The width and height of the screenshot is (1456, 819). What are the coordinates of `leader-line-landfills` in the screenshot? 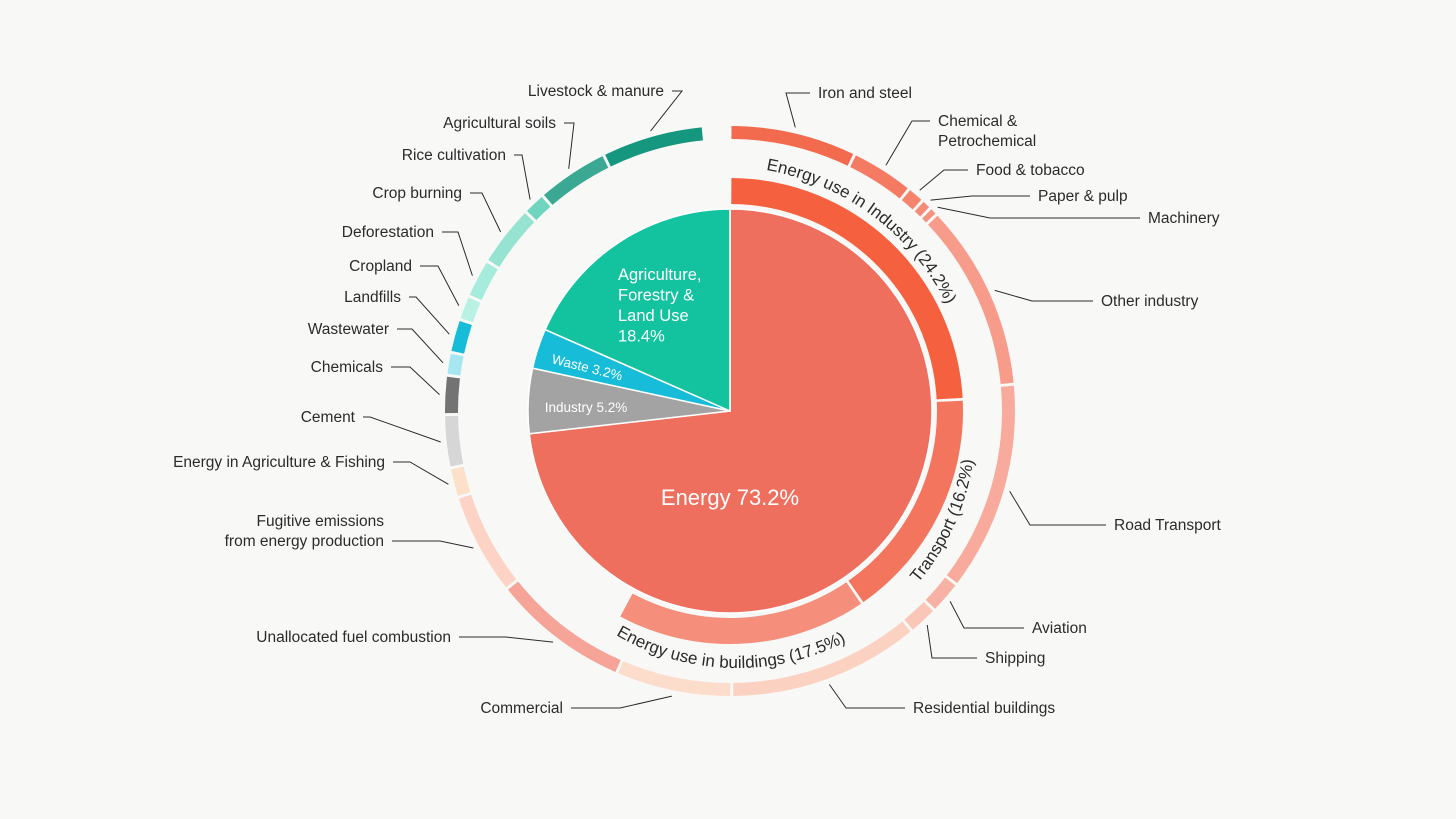 It's located at (429, 315).